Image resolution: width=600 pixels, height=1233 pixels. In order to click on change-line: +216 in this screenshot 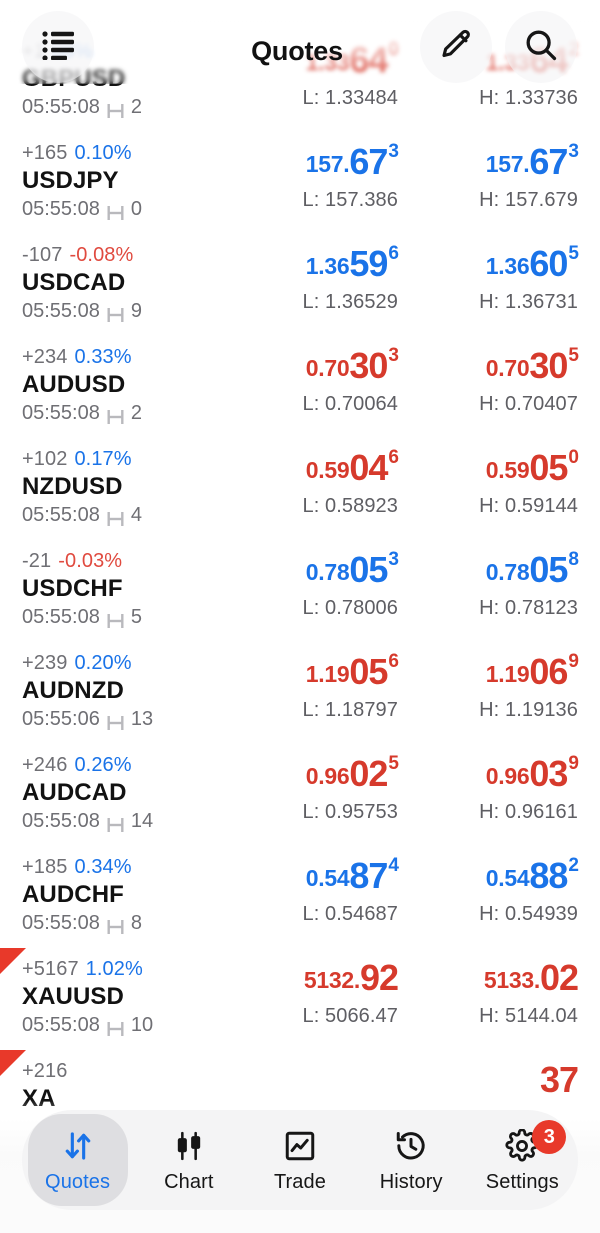, I will do `click(48, 1071)`.